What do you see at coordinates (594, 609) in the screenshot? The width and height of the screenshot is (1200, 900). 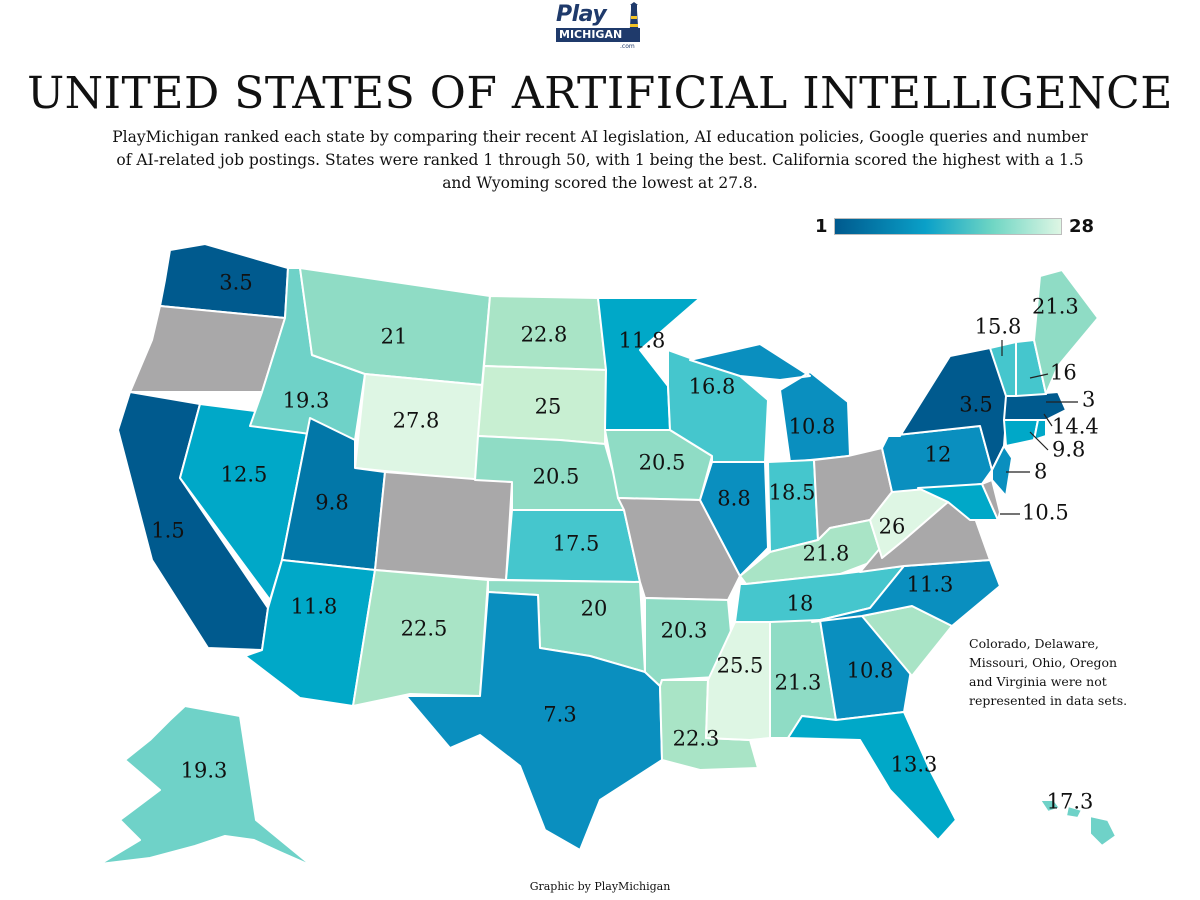 I see `label-ok: 20` at bounding box center [594, 609].